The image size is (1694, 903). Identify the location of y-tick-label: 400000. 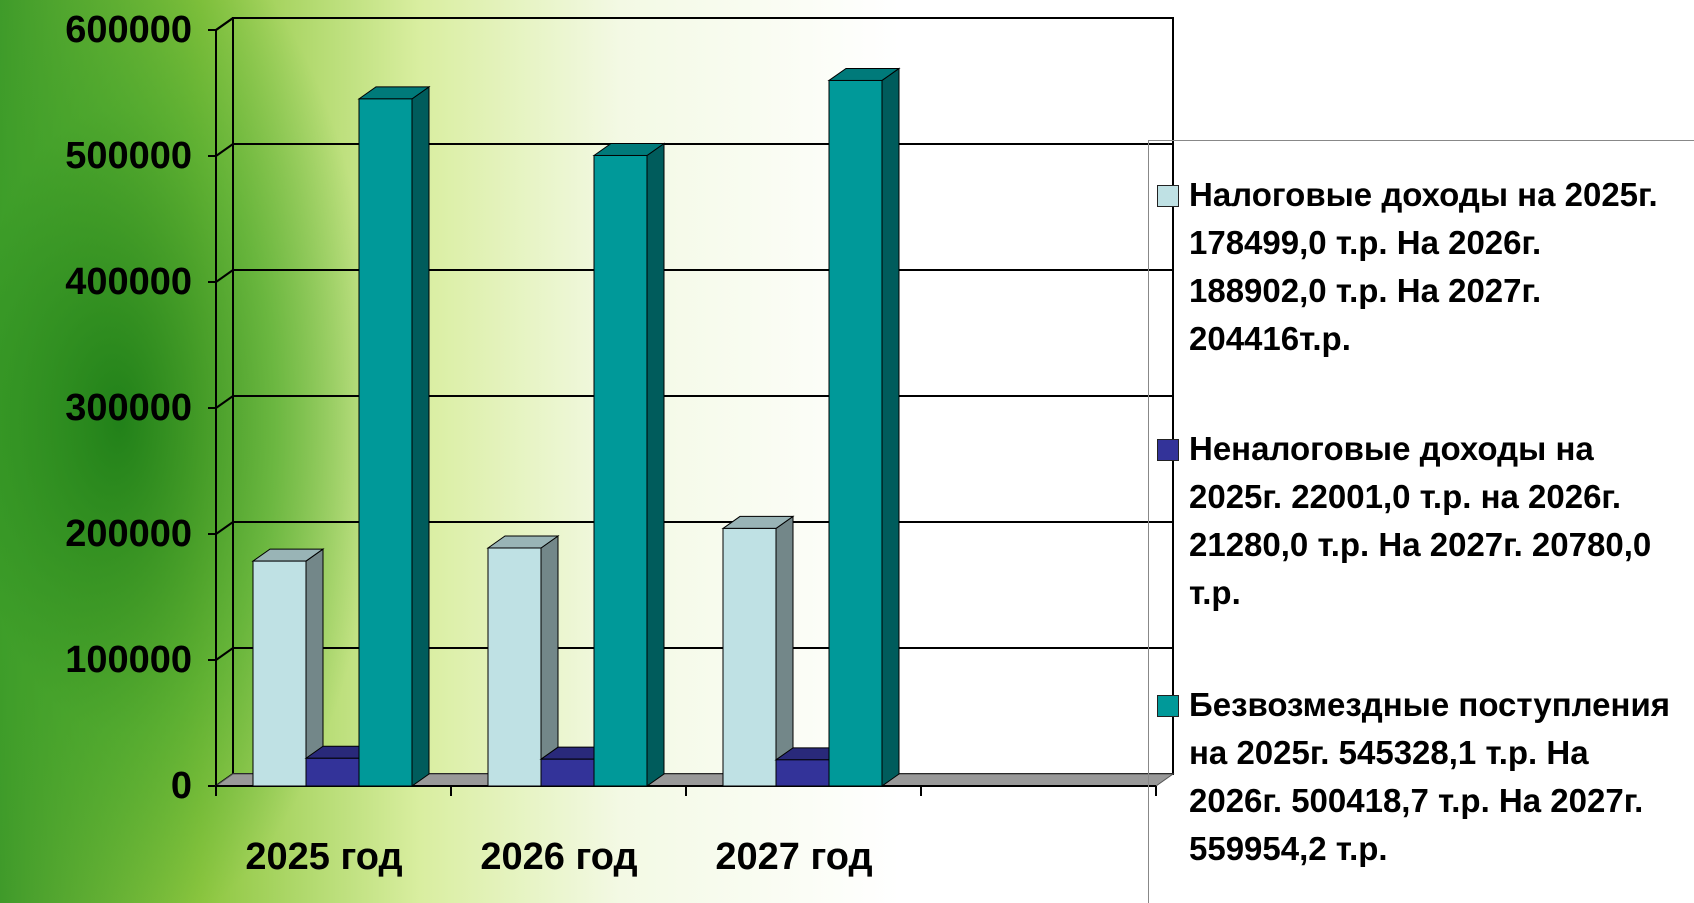
(128, 282).